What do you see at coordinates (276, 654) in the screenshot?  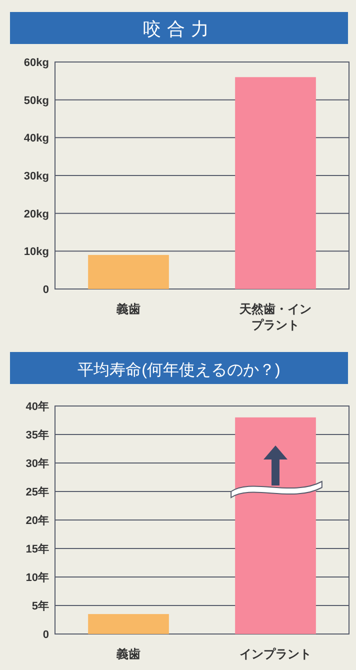 I see `x-tick-label: インプラント` at bounding box center [276, 654].